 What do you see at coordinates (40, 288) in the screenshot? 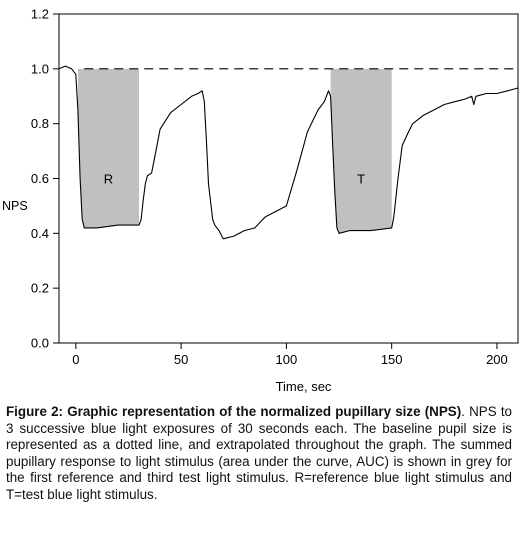
I see `y-tick-label: 0.2` at bounding box center [40, 288].